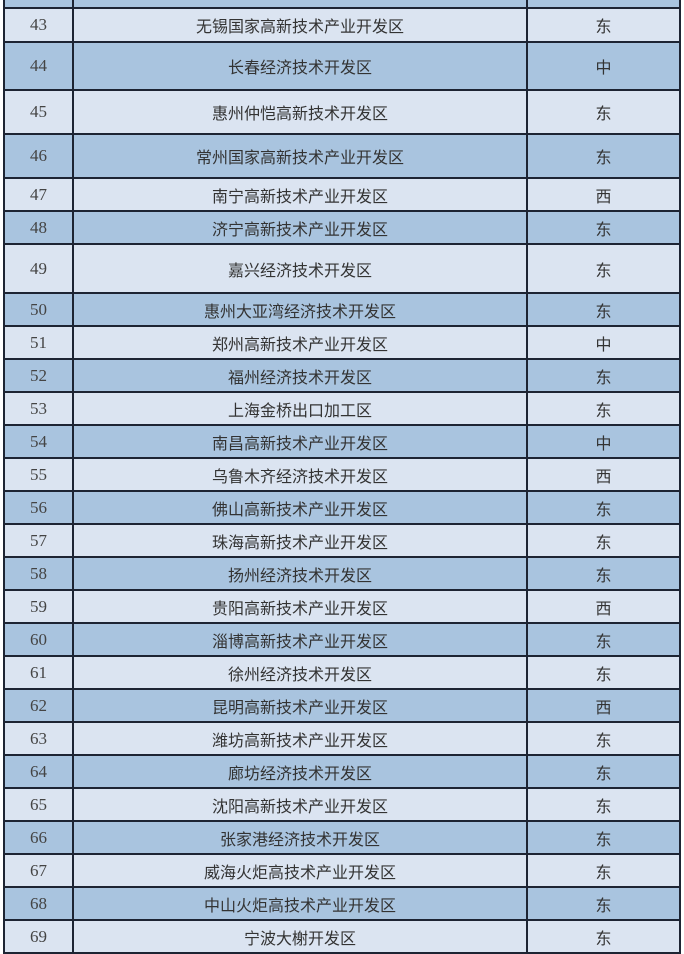  Describe the element at coordinates (300, 936) in the screenshot. I see `zone-name-cell: 宁波大榭开发区` at that location.